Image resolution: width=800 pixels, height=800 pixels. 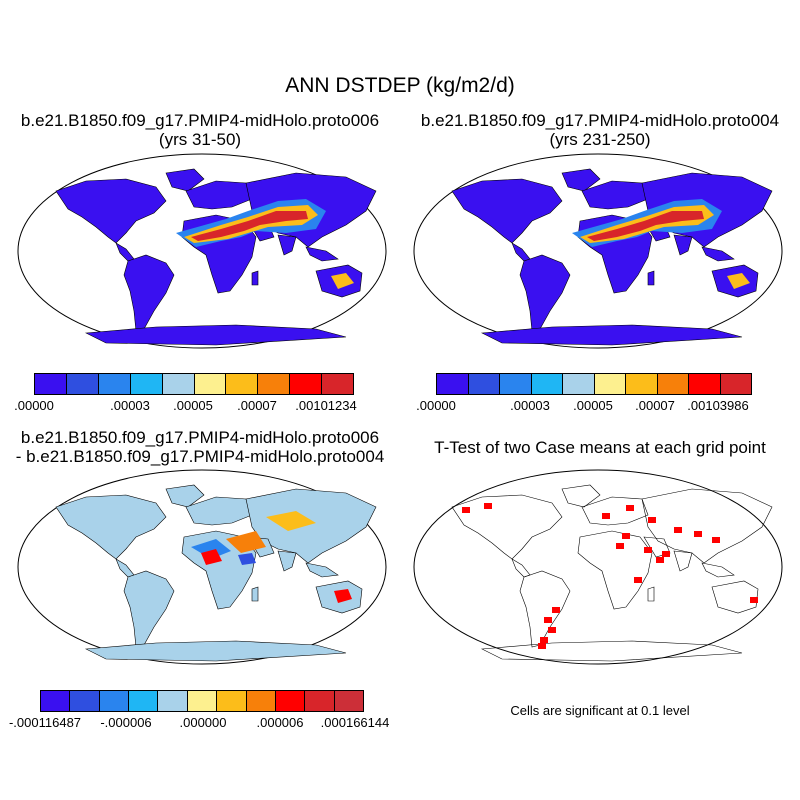 I want to click on cb1-tick: .00000, so click(x=34, y=405).